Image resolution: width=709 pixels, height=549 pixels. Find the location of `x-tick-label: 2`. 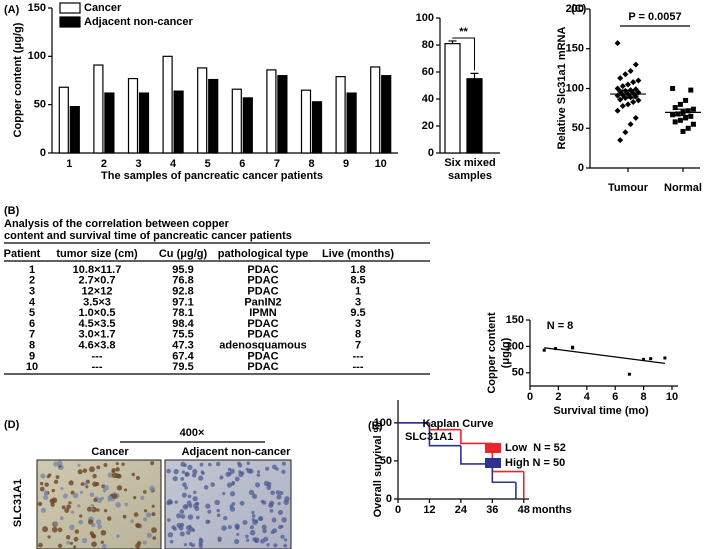

x-tick-label: 2 is located at coordinates (558, 397).